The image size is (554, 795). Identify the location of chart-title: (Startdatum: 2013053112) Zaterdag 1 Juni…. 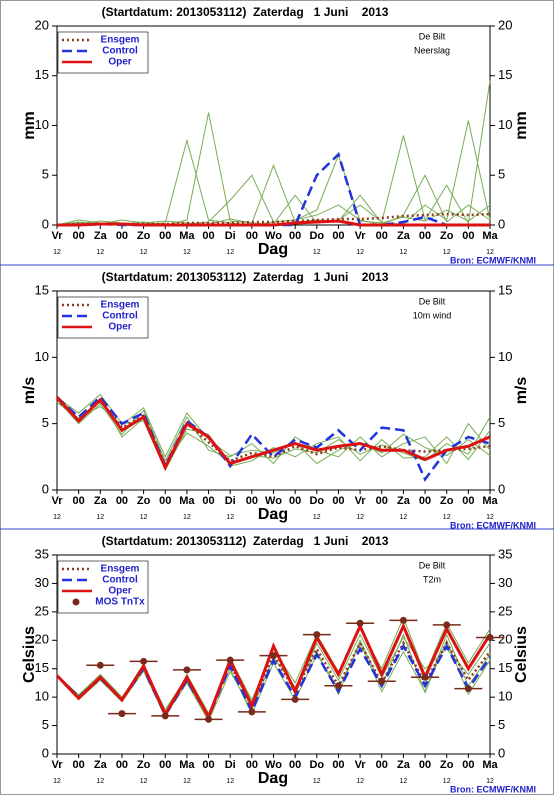
(245, 12).